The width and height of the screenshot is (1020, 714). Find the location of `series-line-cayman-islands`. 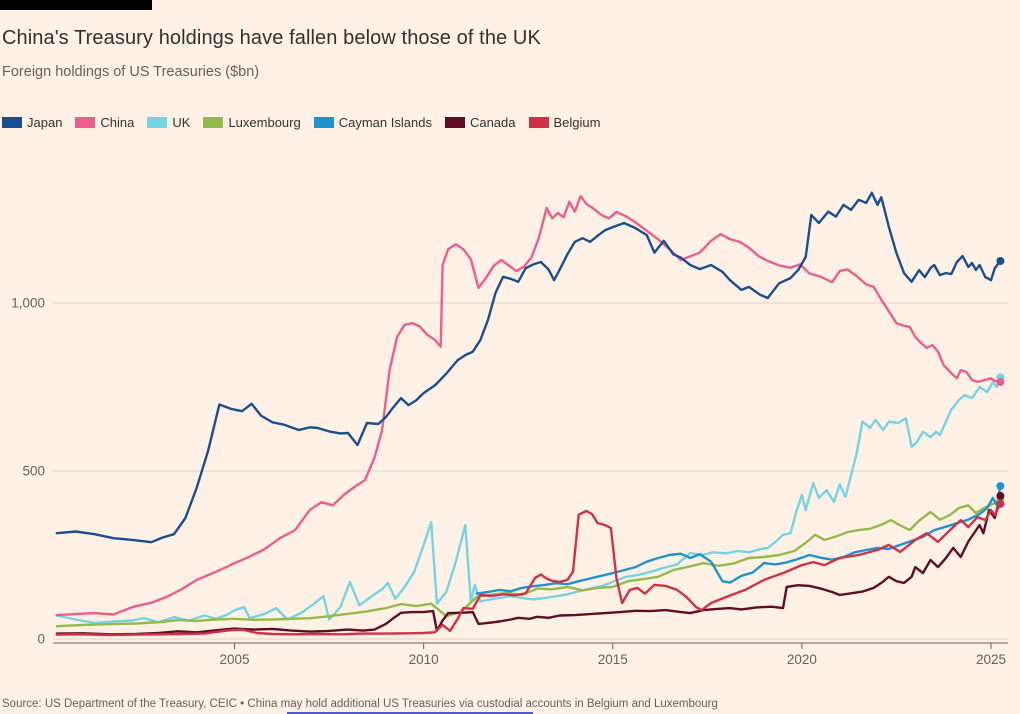

series-line-cayman-islands is located at coordinates (738, 539).